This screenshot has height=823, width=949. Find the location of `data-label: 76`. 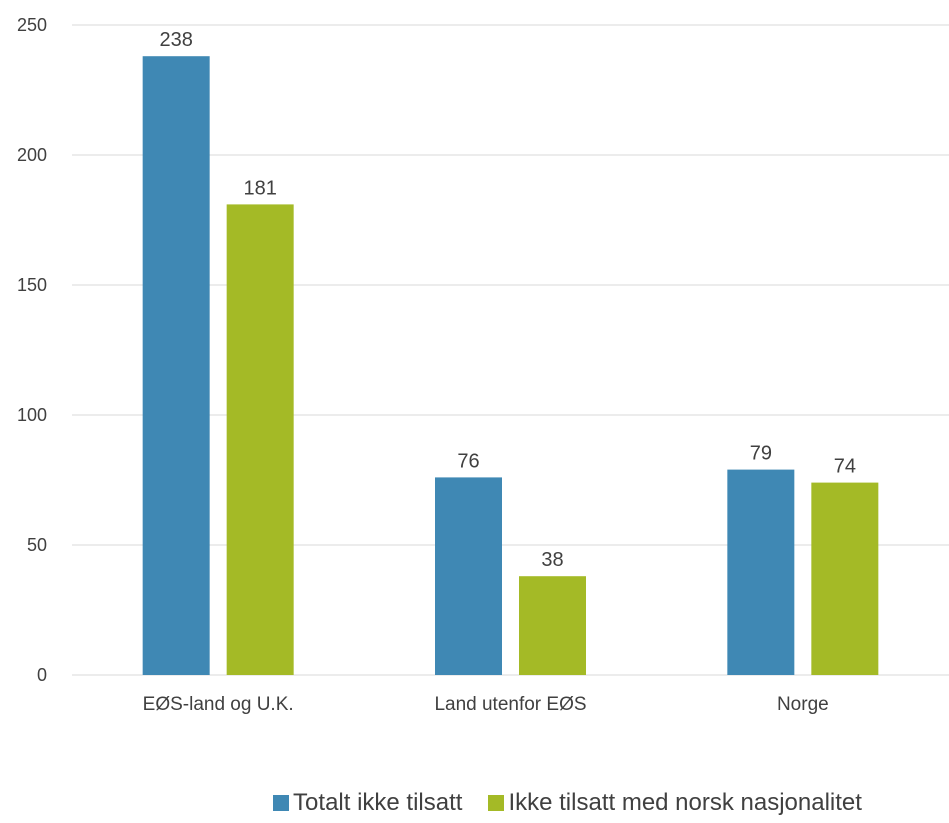

data-label: 76 is located at coordinates (468, 461).